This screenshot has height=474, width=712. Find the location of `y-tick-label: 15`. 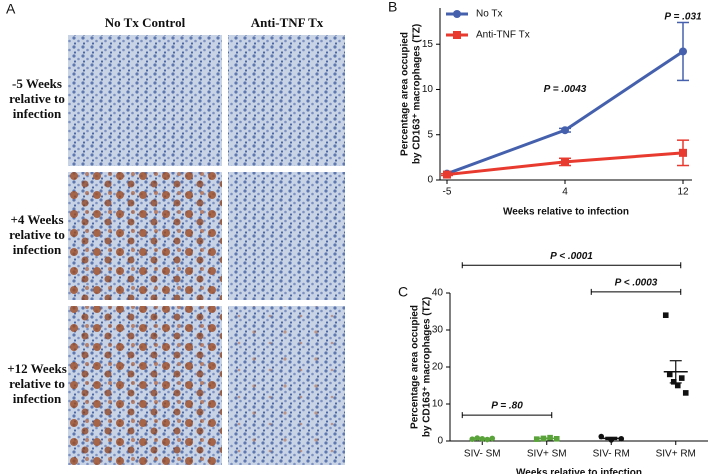

y-tick-label: 15 is located at coordinates (428, 44).